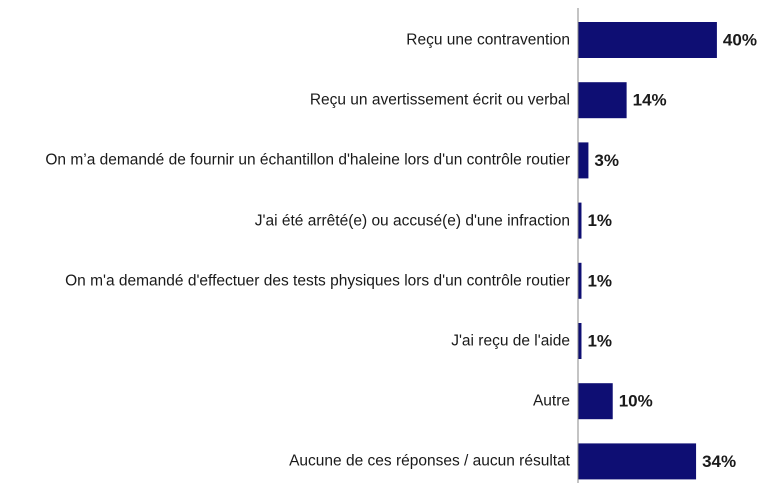  What do you see at coordinates (650, 100) in the screenshot?
I see `value-label: 14%` at bounding box center [650, 100].